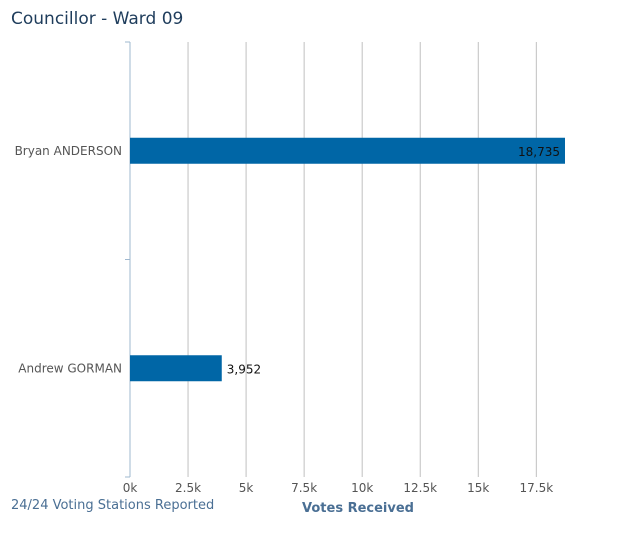 The width and height of the screenshot is (640, 533). Describe the element at coordinates (130, 488) in the screenshot. I see `x-tick-label: 0k` at that location.